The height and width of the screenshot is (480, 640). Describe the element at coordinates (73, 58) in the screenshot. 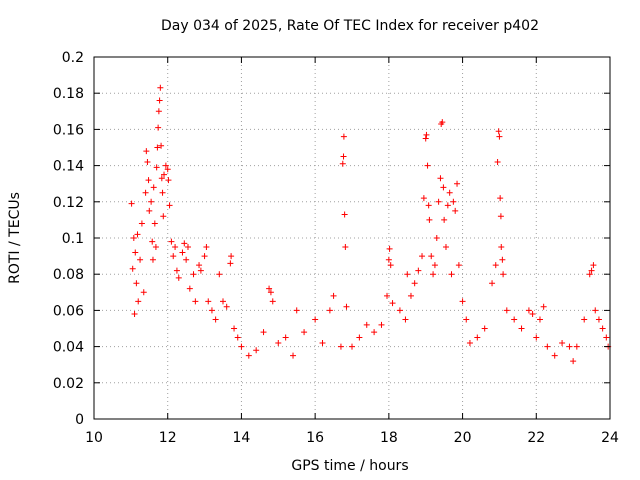

I see `y-tick-label: 0.2` at that location.